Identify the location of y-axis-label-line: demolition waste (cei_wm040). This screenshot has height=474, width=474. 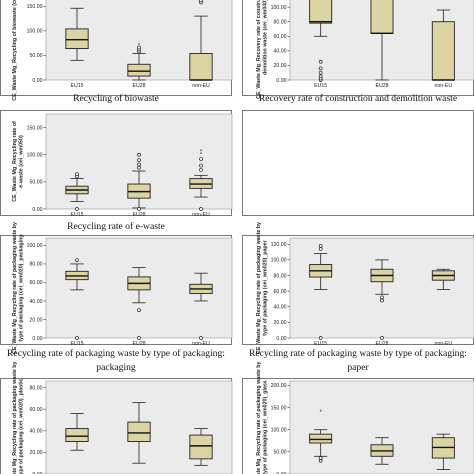
(265, 37).